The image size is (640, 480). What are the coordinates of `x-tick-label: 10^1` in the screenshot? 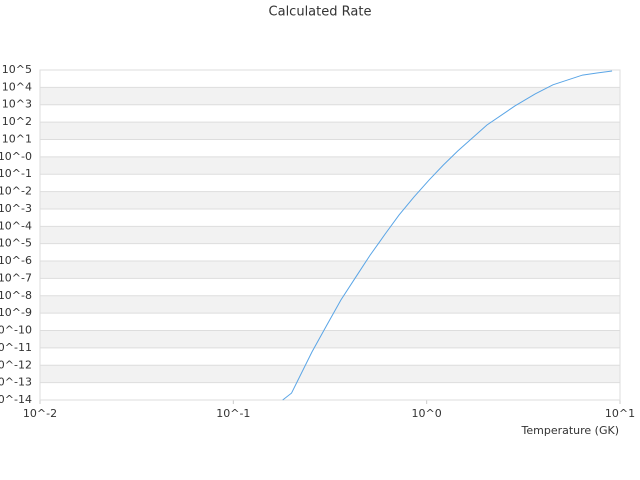 It's located at (620, 413).